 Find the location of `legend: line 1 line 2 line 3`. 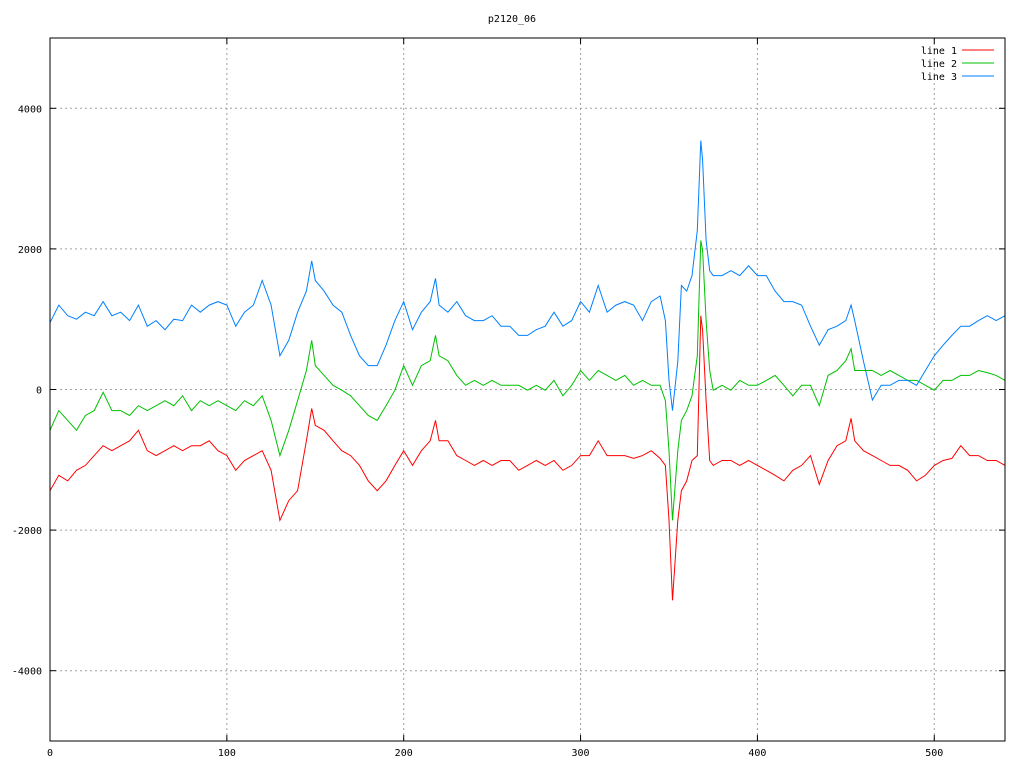

legend: line 1 line 2 line 3 is located at coordinates (957, 64).